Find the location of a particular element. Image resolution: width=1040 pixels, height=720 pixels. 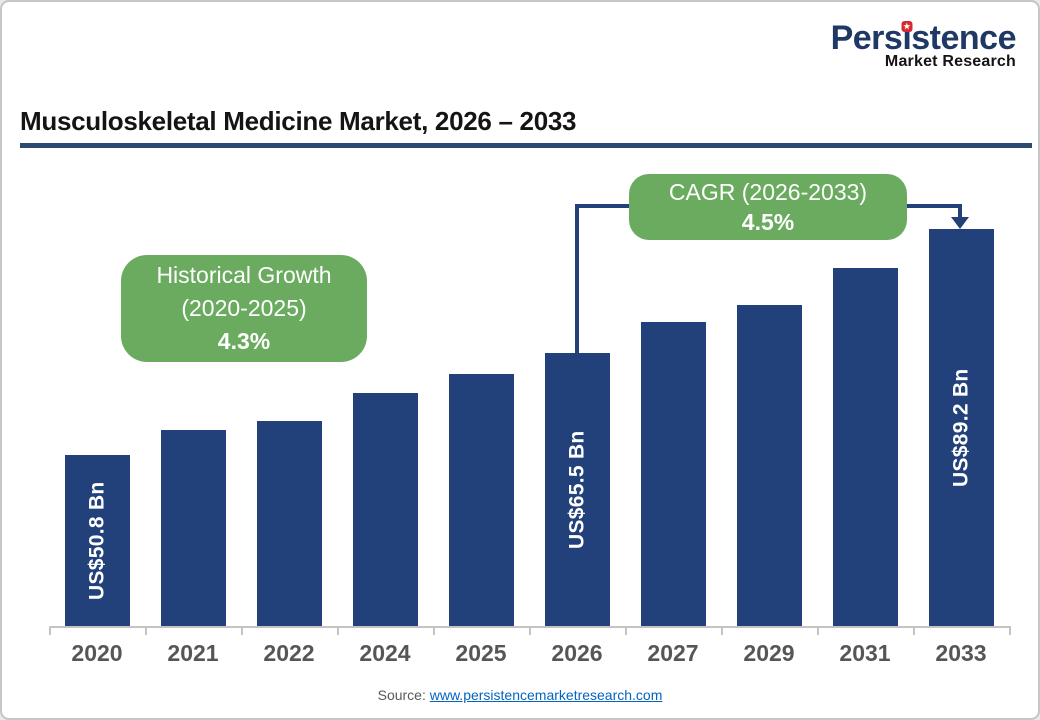

bar-2025 is located at coordinates (481, 500).